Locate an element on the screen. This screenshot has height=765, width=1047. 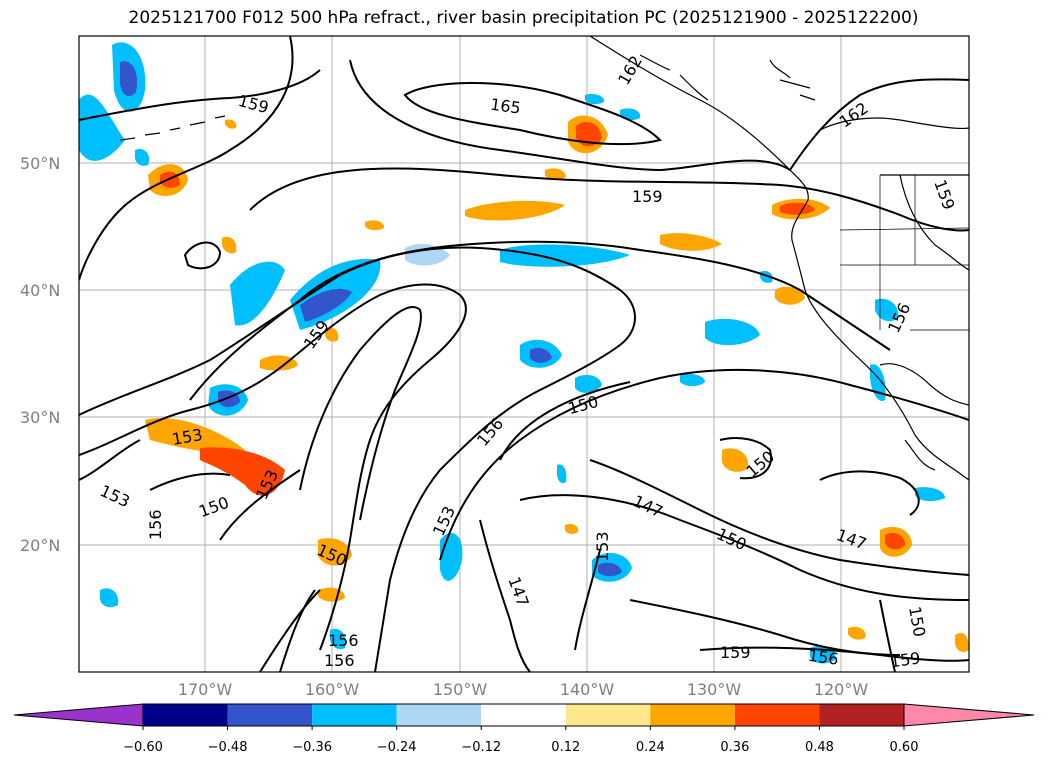
colorbar-outline is located at coordinates (523, 715).